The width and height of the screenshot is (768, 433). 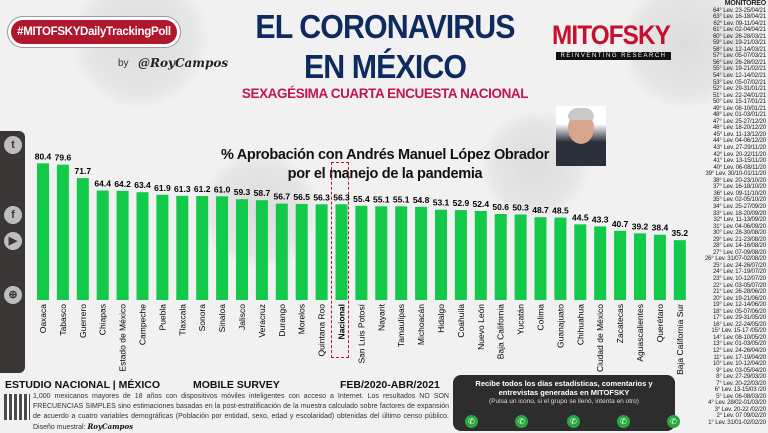 I want to click on value-label: 79.6, so click(x=63, y=158).